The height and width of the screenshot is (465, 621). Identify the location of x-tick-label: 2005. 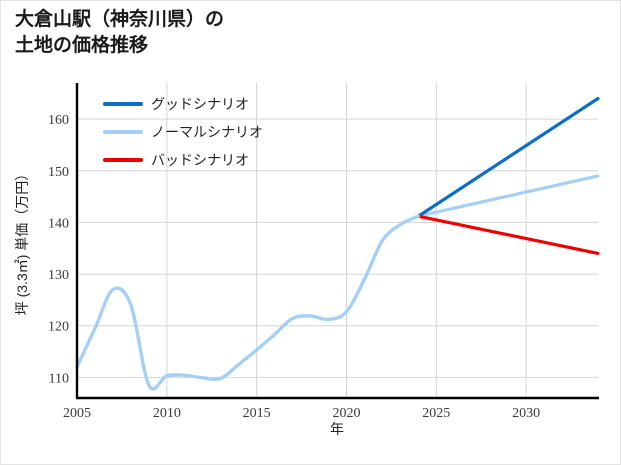
(77, 413).